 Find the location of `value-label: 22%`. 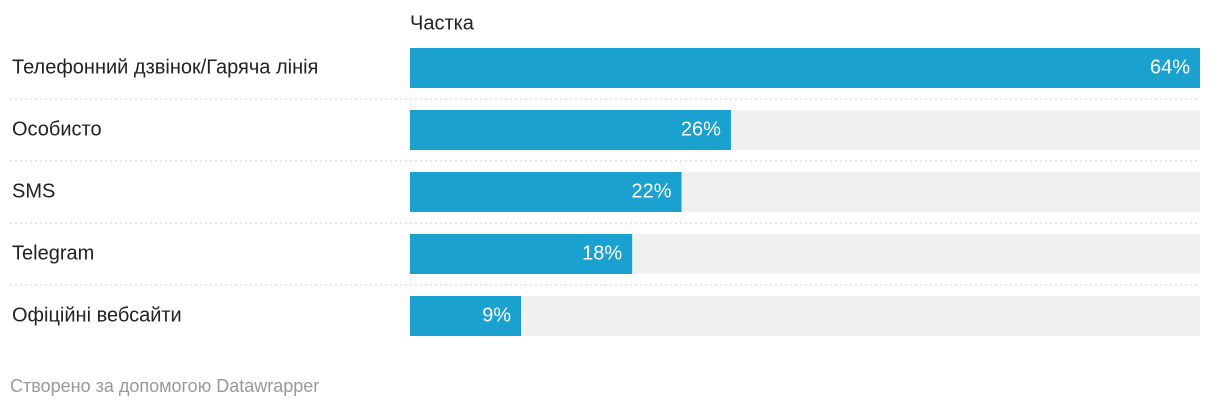

value-label: 22% is located at coordinates (652, 191).